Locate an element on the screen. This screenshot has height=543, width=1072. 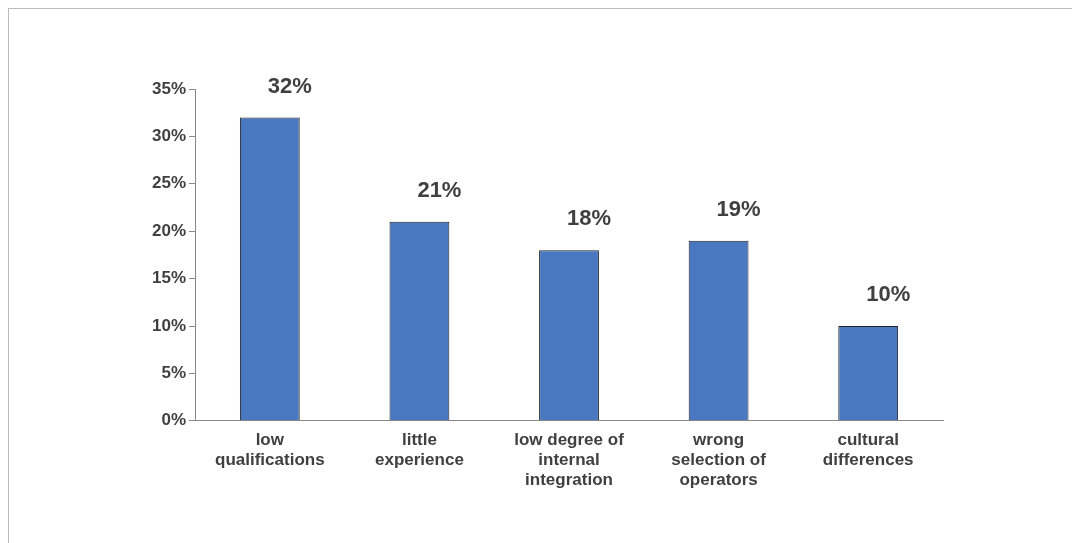
y-tick-label: 5% is located at coordinates (174, 373).